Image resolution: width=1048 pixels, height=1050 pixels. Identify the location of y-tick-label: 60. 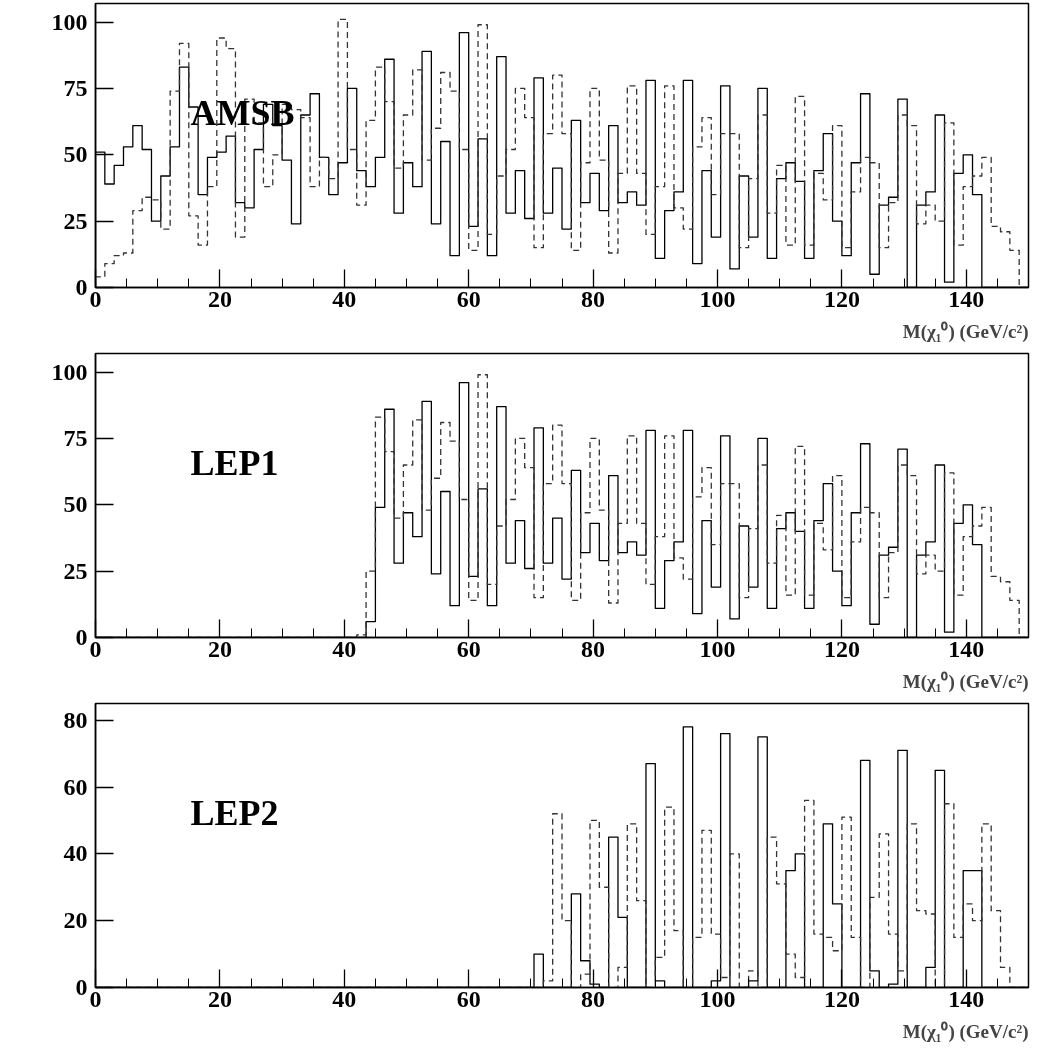
(75, 786).